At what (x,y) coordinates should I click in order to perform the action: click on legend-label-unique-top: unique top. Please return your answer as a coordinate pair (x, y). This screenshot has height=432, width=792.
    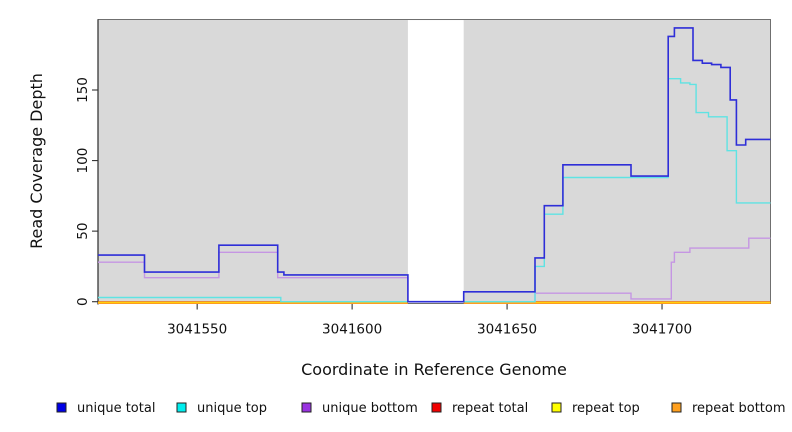
    Looking at the image, I should click on (232, 408).